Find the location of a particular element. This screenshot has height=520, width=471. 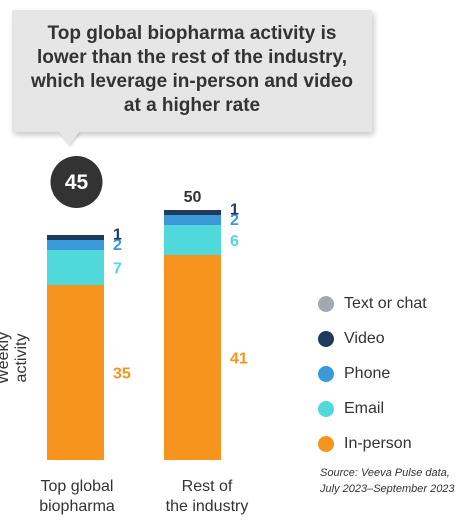

legend-label-email: Email is located at coordinates (364, 408).